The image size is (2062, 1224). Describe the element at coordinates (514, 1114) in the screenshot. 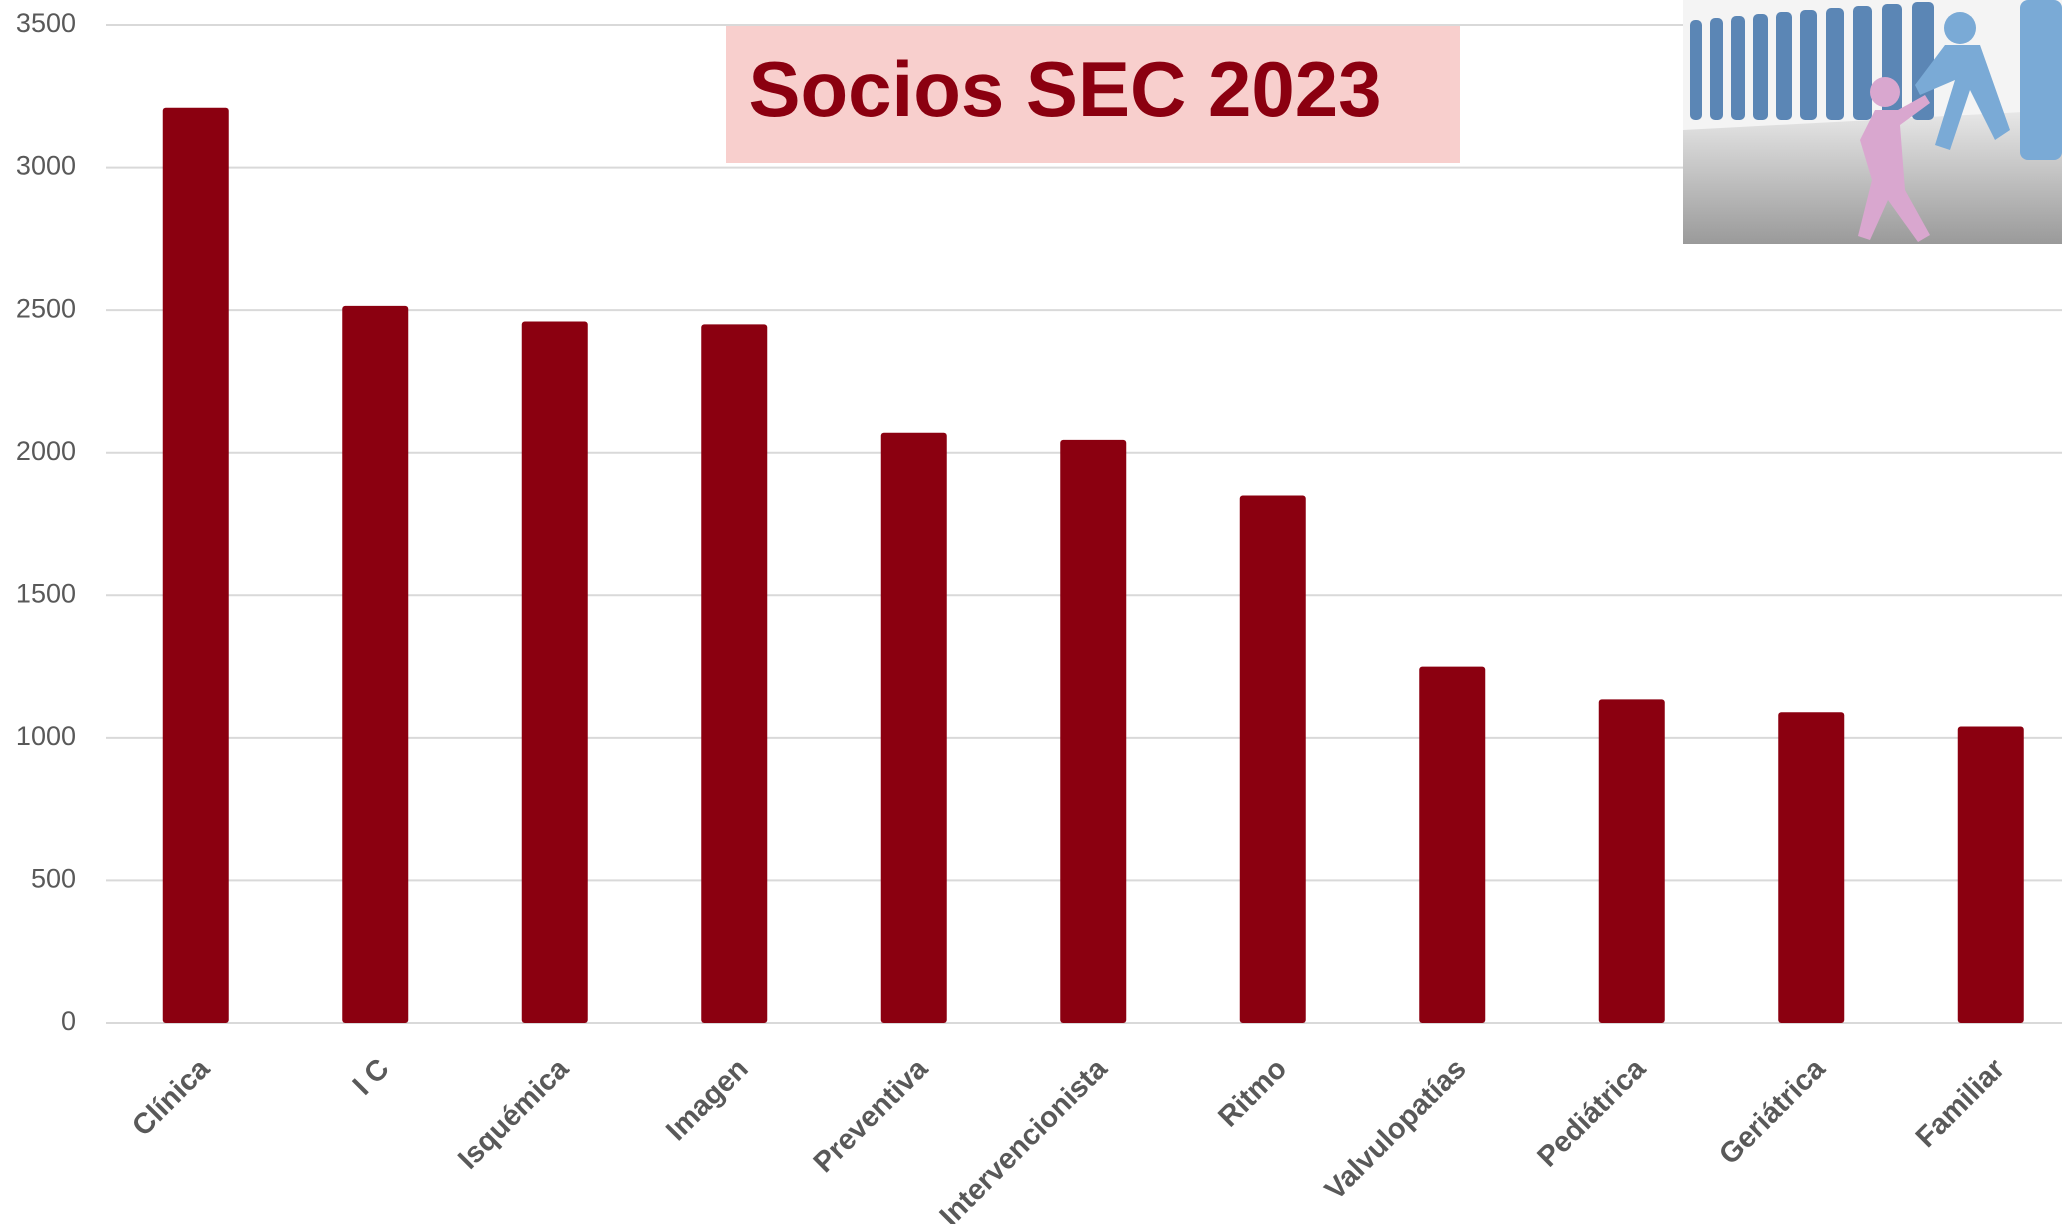

I see `x-tick-label: Isquémica` at that location.